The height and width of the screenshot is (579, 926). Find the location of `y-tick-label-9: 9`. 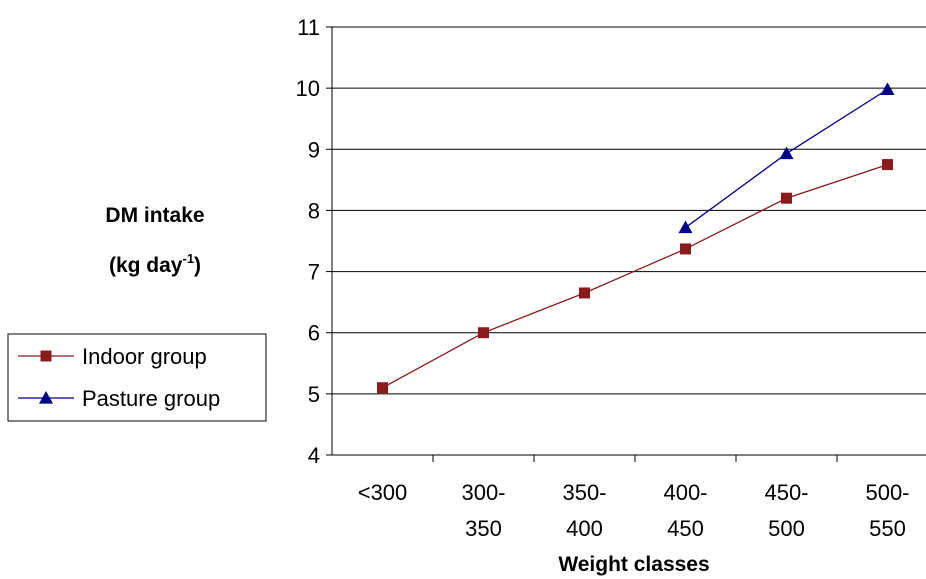

y-tick-label-9: 9 is located at coordinates (314, 149).